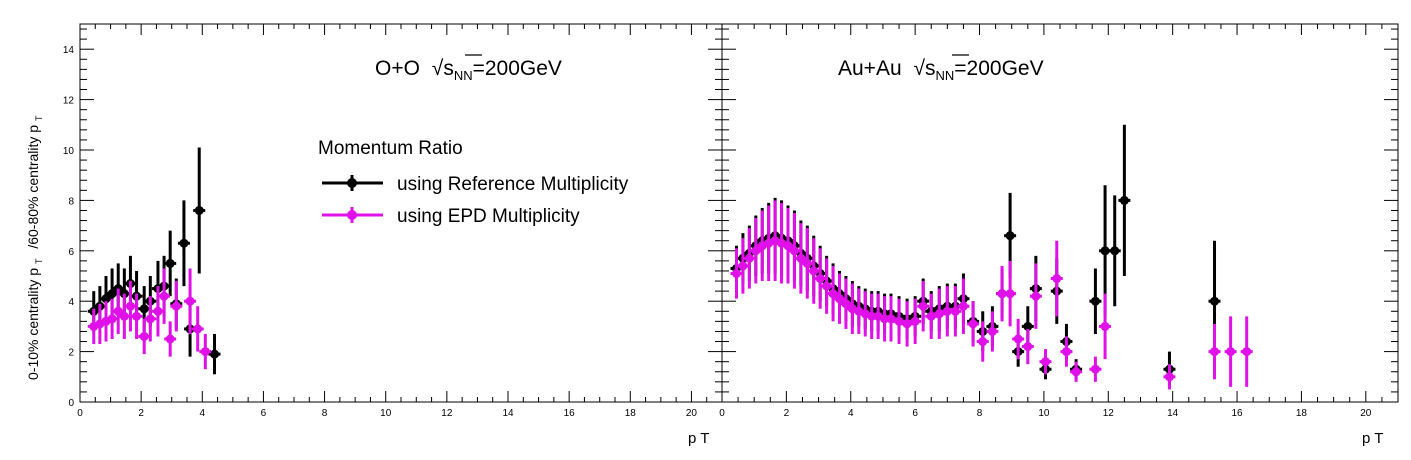  What do you see at coordinates (352, 215) in the screenshot?
I see `legend-epd-marker` at bounding box center [352, 215].